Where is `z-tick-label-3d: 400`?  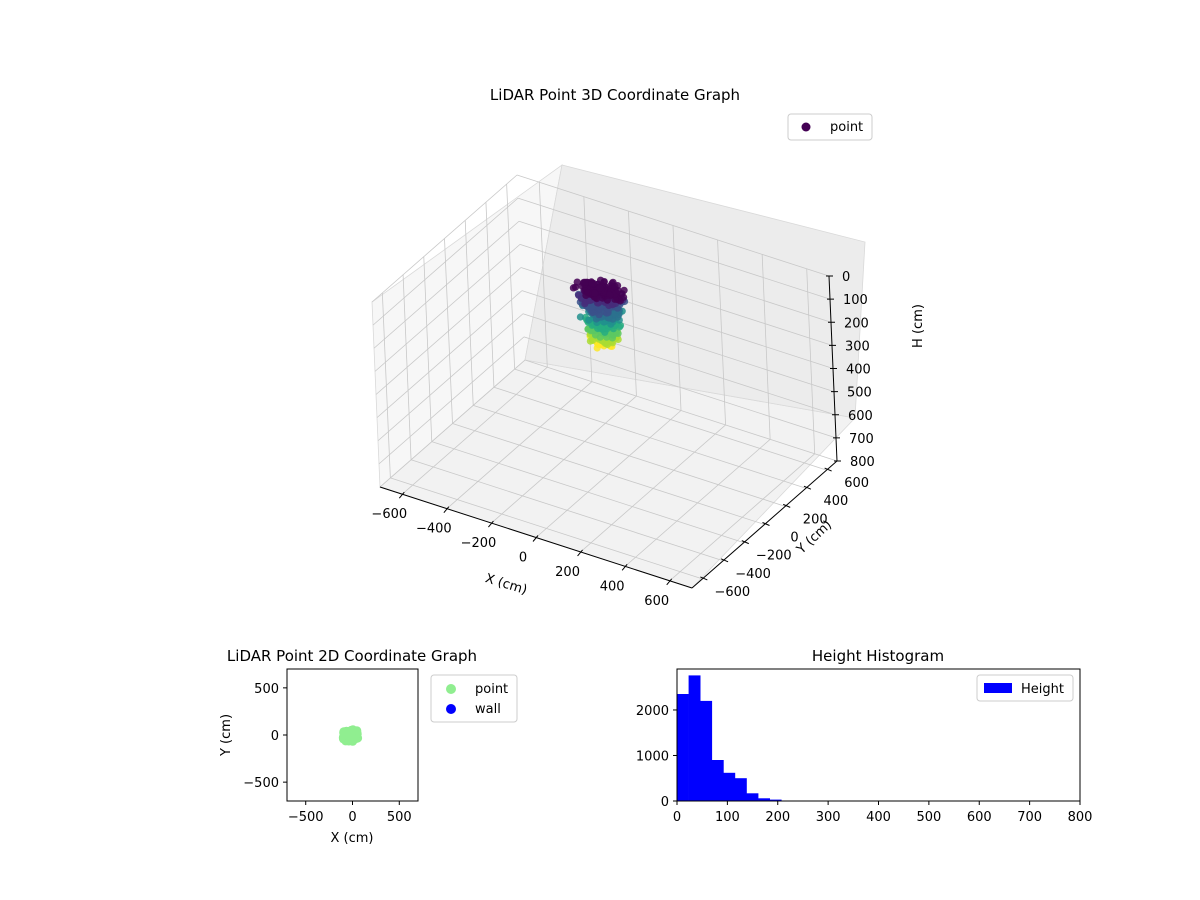 z-tick-label-3d: 400 is located at coordinates (858, 370).